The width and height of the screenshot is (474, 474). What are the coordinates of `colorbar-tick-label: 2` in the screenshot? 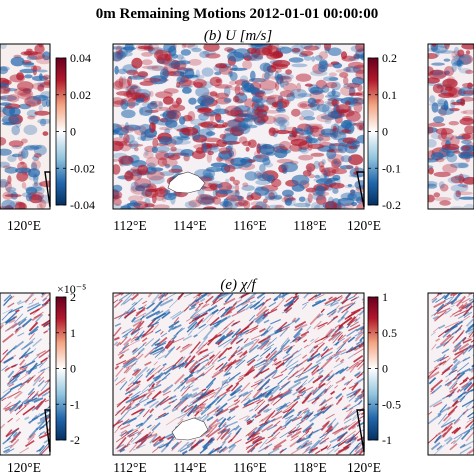 It's located at (73, 297).